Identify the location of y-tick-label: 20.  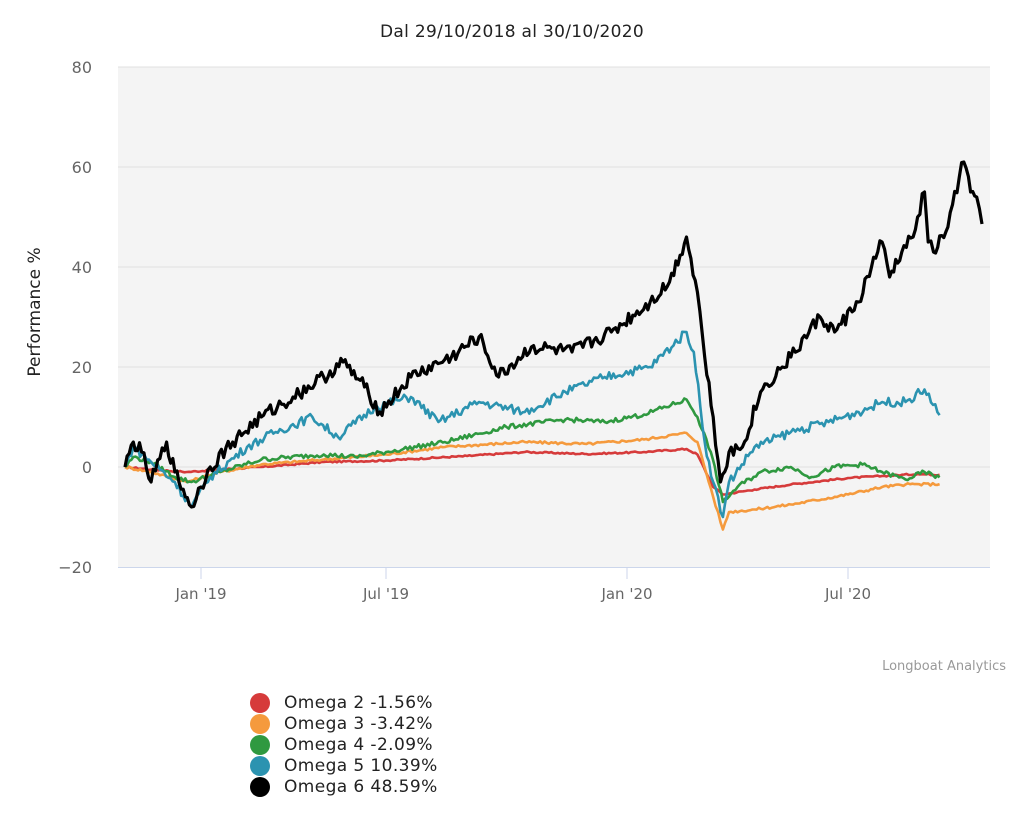
(82, 367).